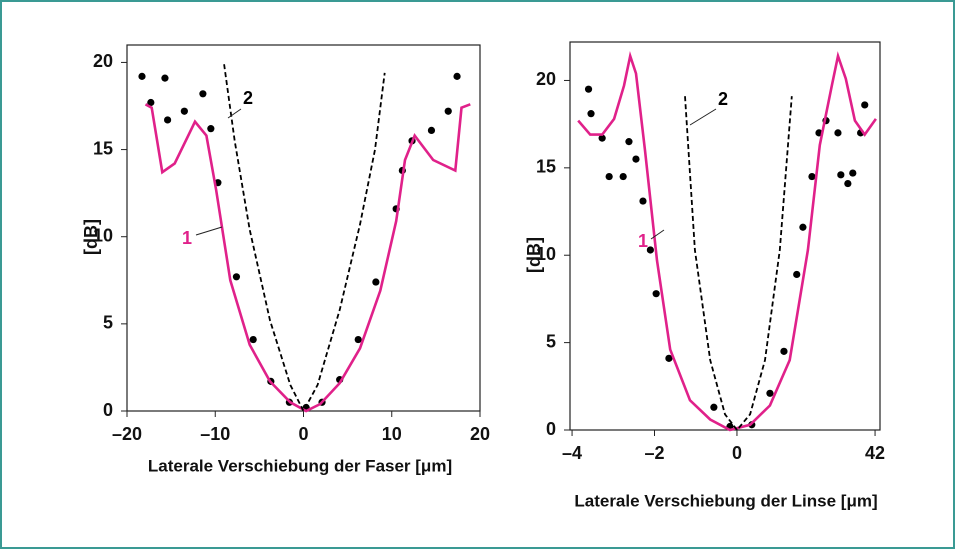 The image size is (955, 549). I want to click on x-tick-label: –20, so click(127, 434).